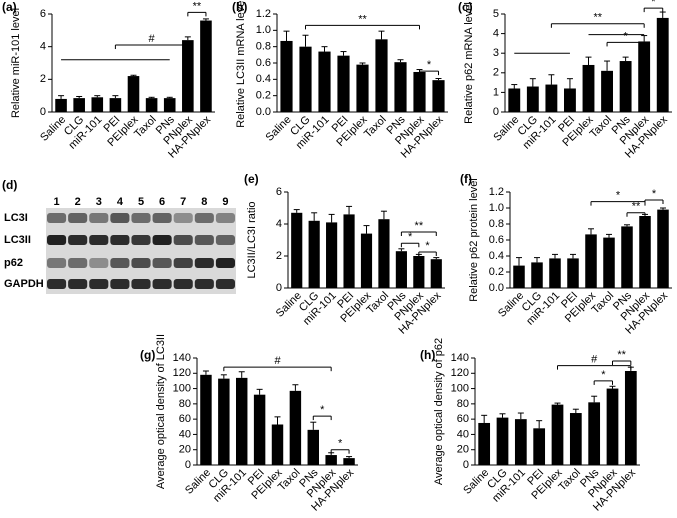  Describe the element at coordinates (43, 79) in the screenshot. I see `y-tick-label: 2` at that location.